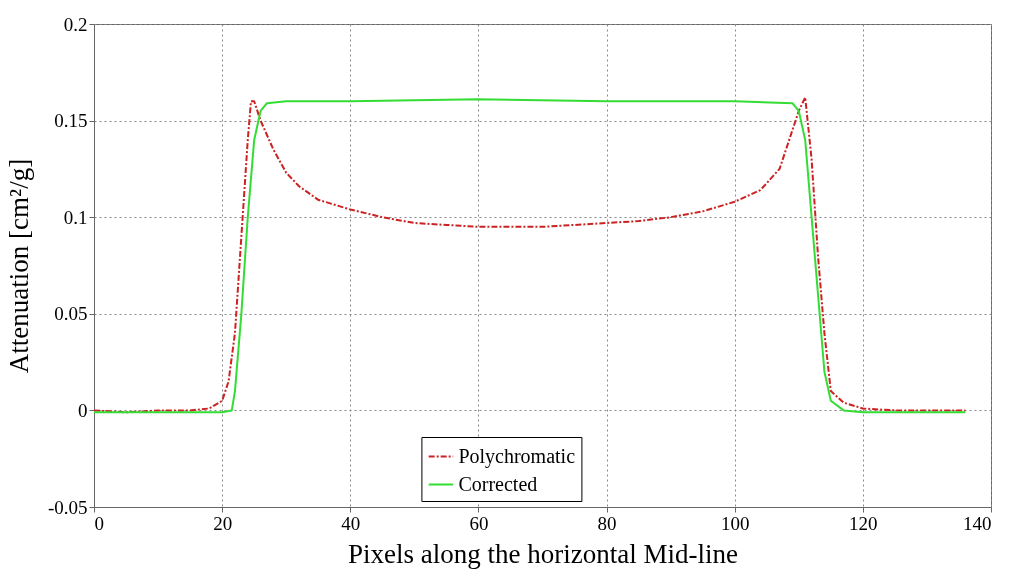 This screenshot has height=588, width=1028. Describe the element at coordinates (977, 523) in the screenshot. I see `x-tick-label: 140` at that location.